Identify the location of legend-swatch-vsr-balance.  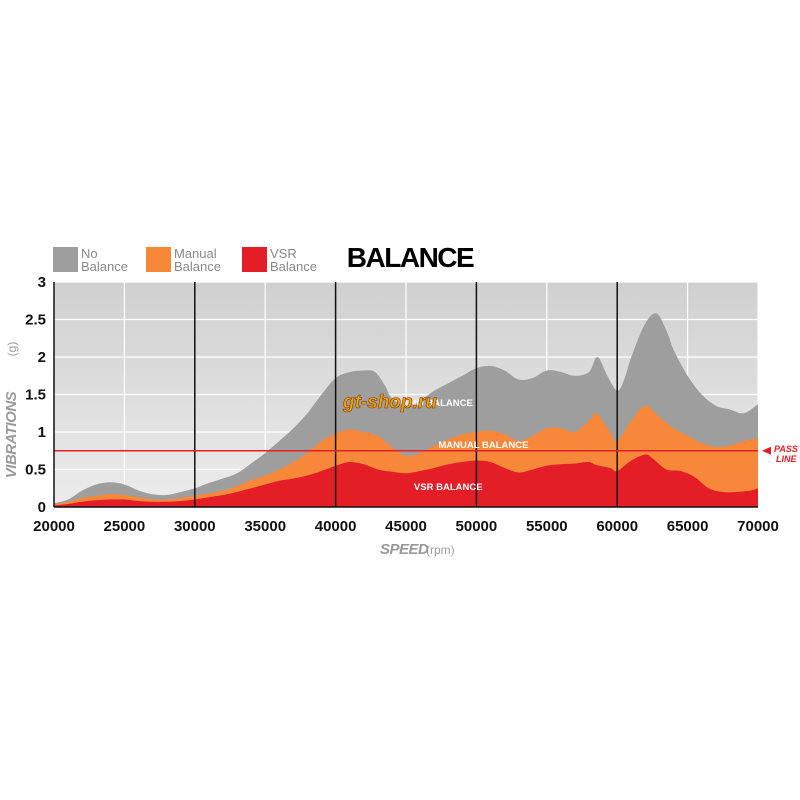
(254, 259).